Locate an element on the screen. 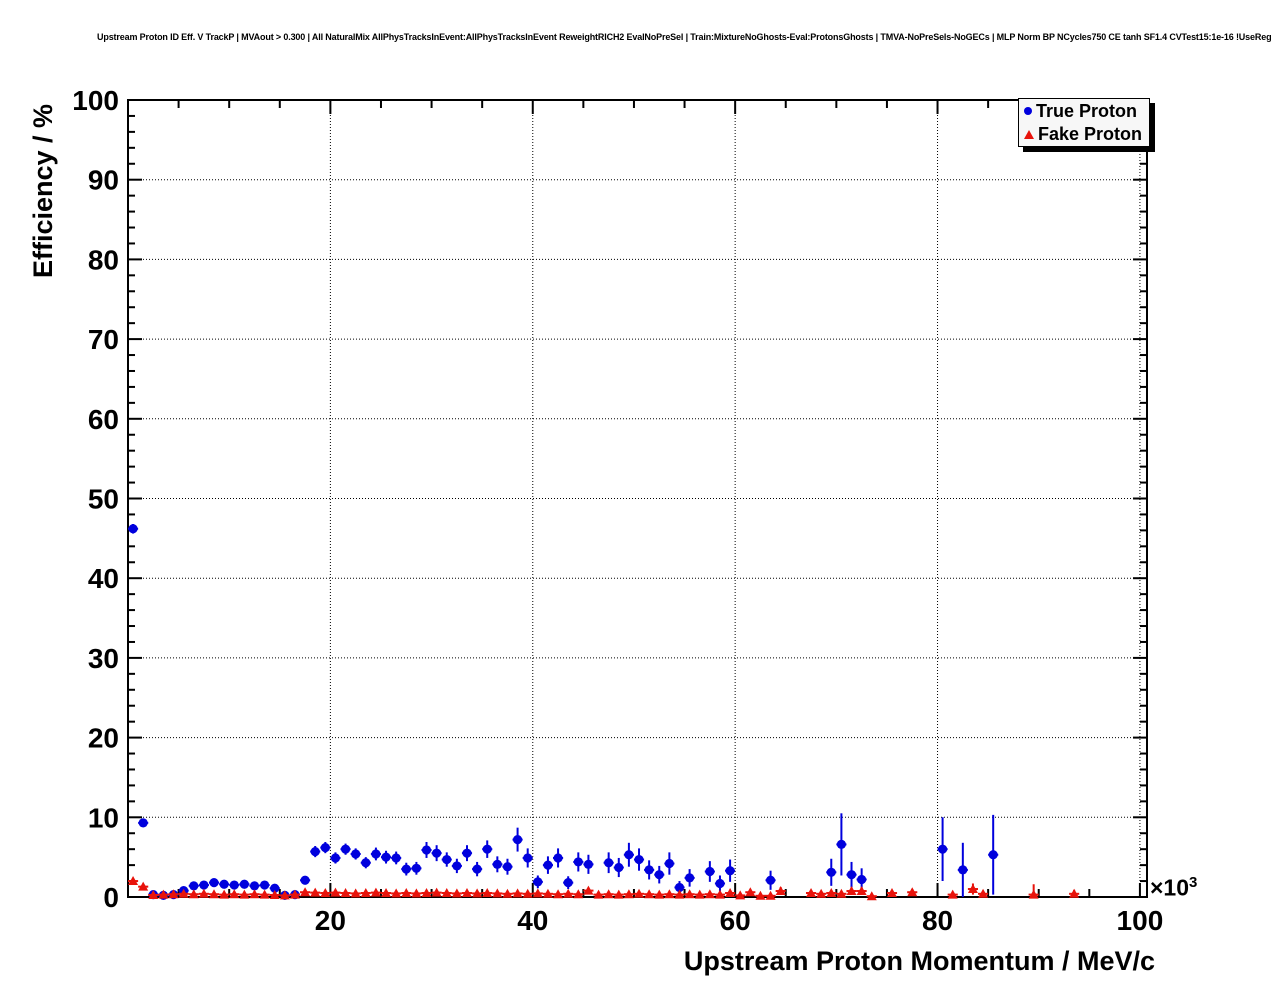 This screenshot has width=1276, height=996. svg-text: 30 is located at coordinates (103, 658).